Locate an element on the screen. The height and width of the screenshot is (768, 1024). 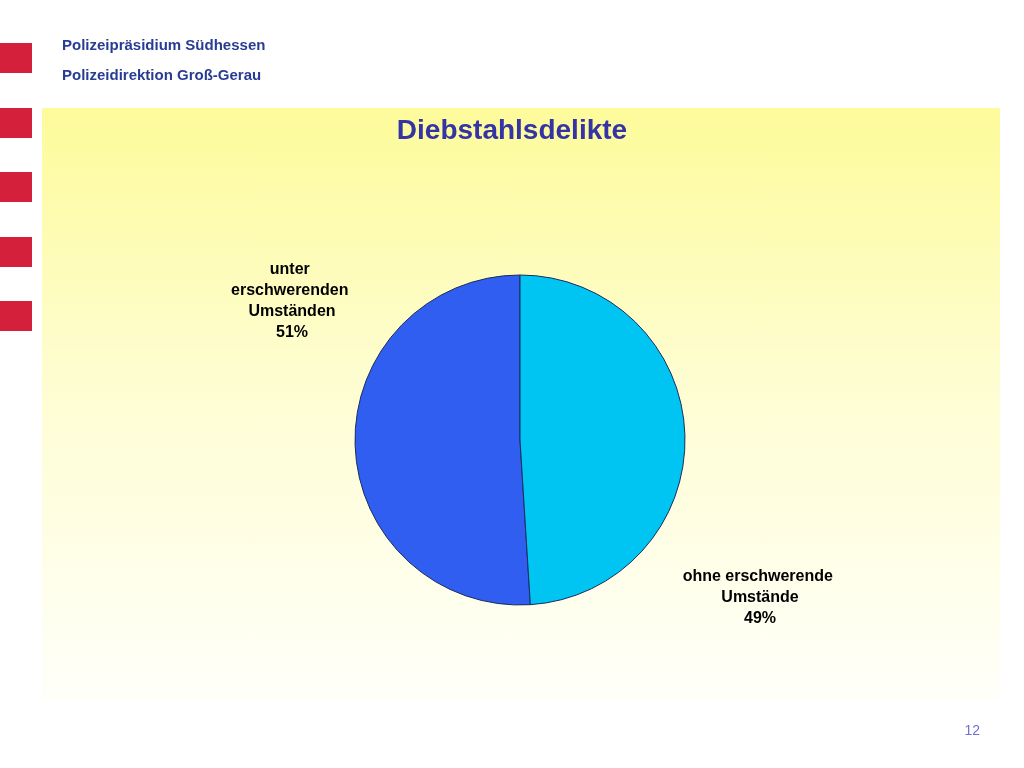
text: Polizeipräsidium Südhessen is located at coordinates (164, 44).